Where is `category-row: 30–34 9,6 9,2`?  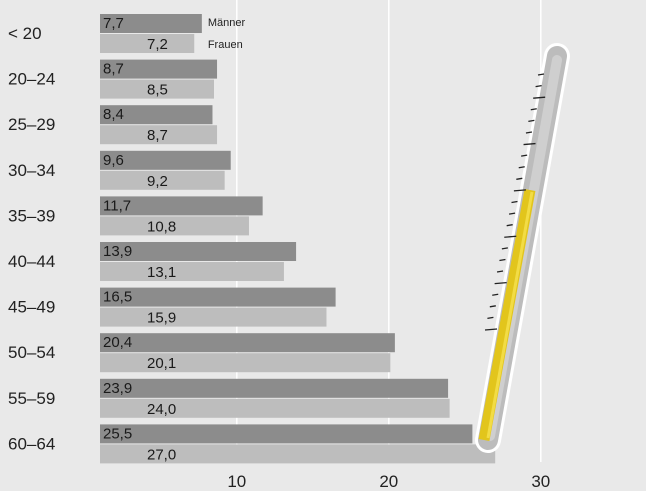
category-row: 30–34 9,6 9,2 is located at coordinates (119, 170).